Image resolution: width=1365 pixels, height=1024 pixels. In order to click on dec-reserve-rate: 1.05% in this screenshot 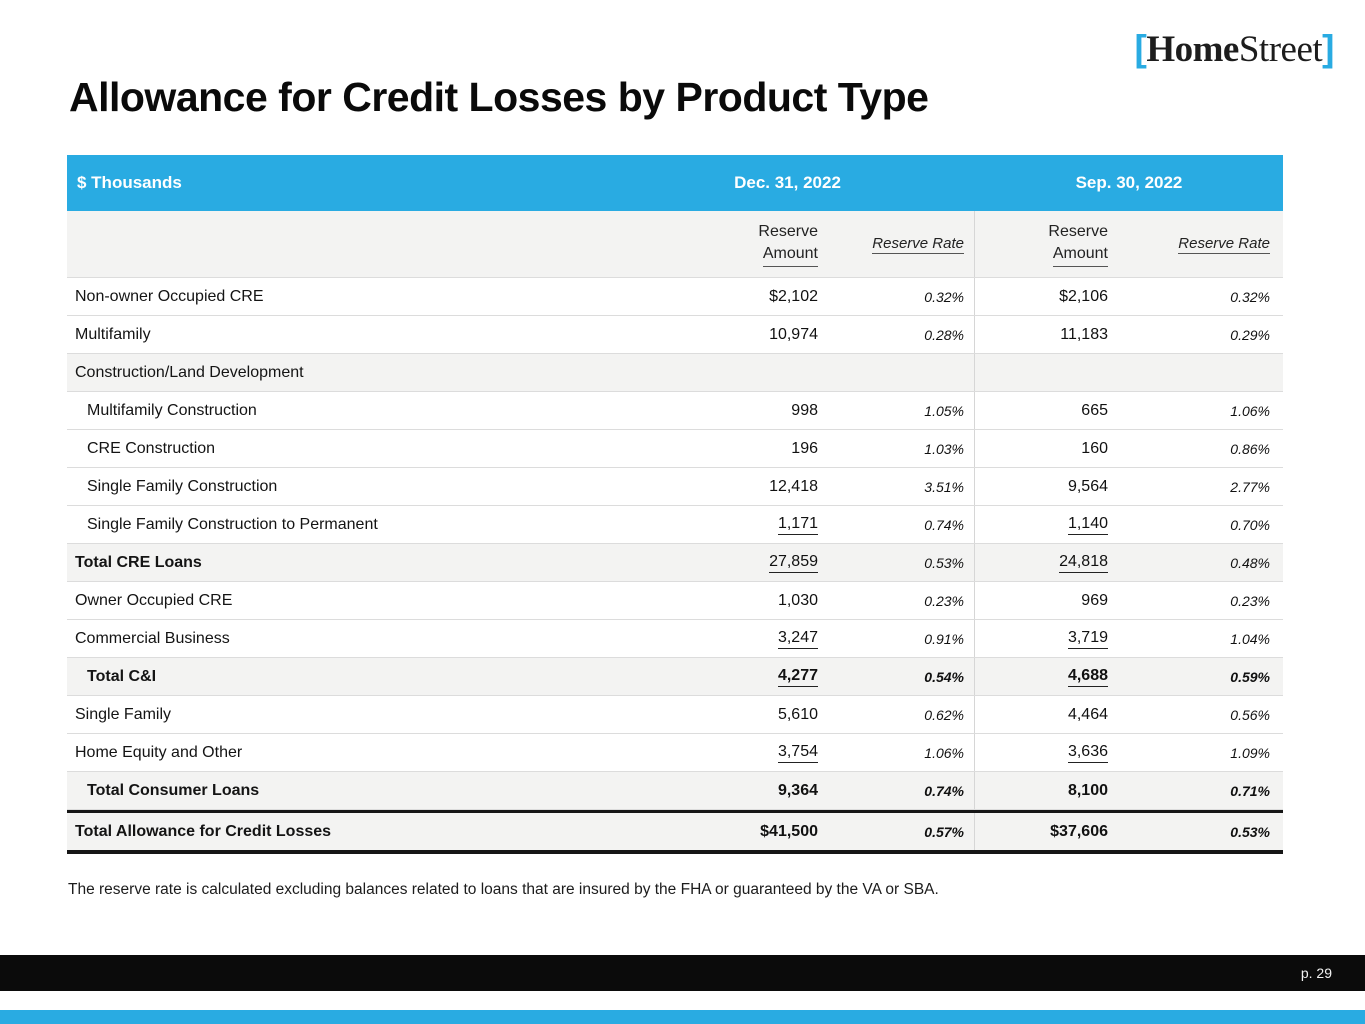, I will do `click(896, 410)`.